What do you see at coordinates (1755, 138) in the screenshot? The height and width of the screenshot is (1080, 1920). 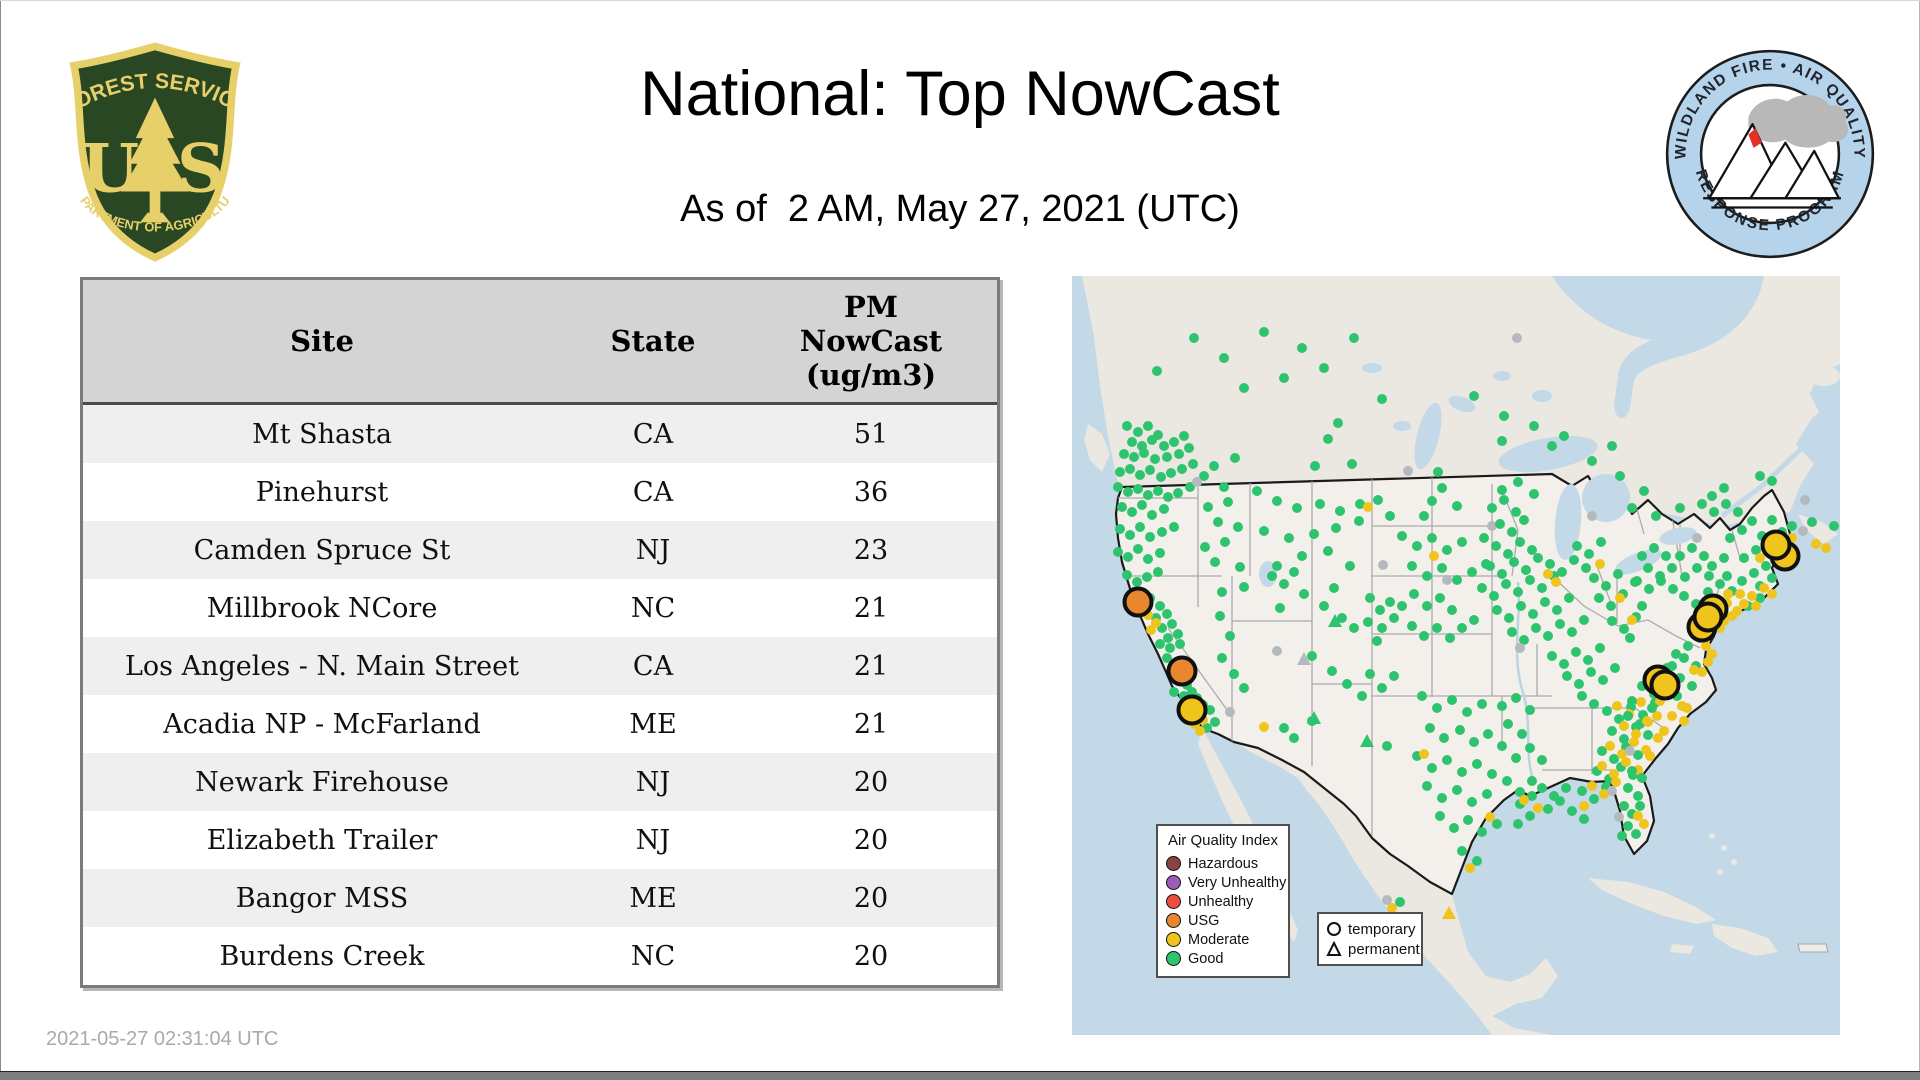 I see `fire-mark-icon` at bounding box center [1755, 138].